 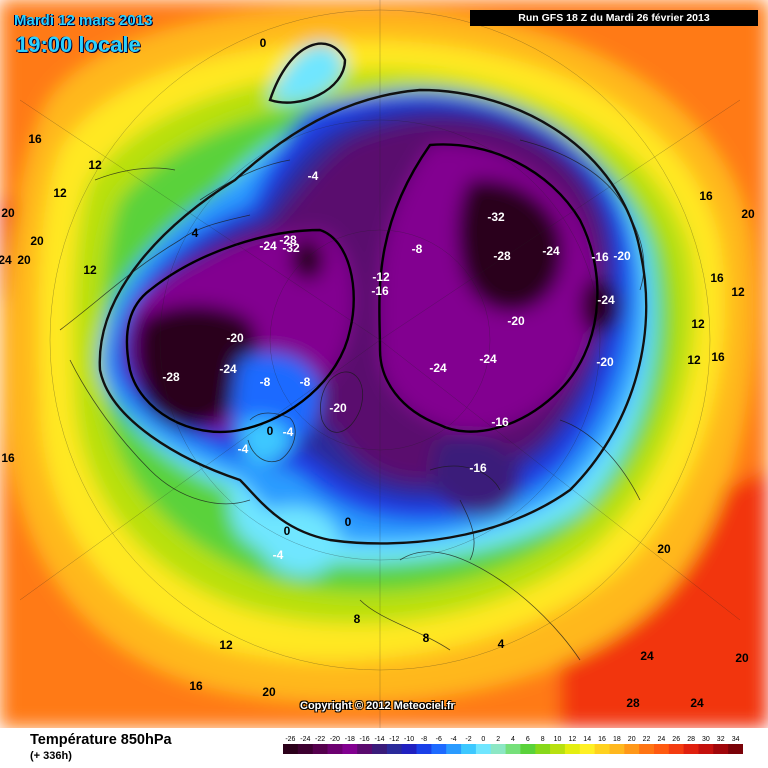 What do you see at coordinates (468, 739) in the screenshot?
I see `legend-tick-label: -2` at bounding box center [468, 739].